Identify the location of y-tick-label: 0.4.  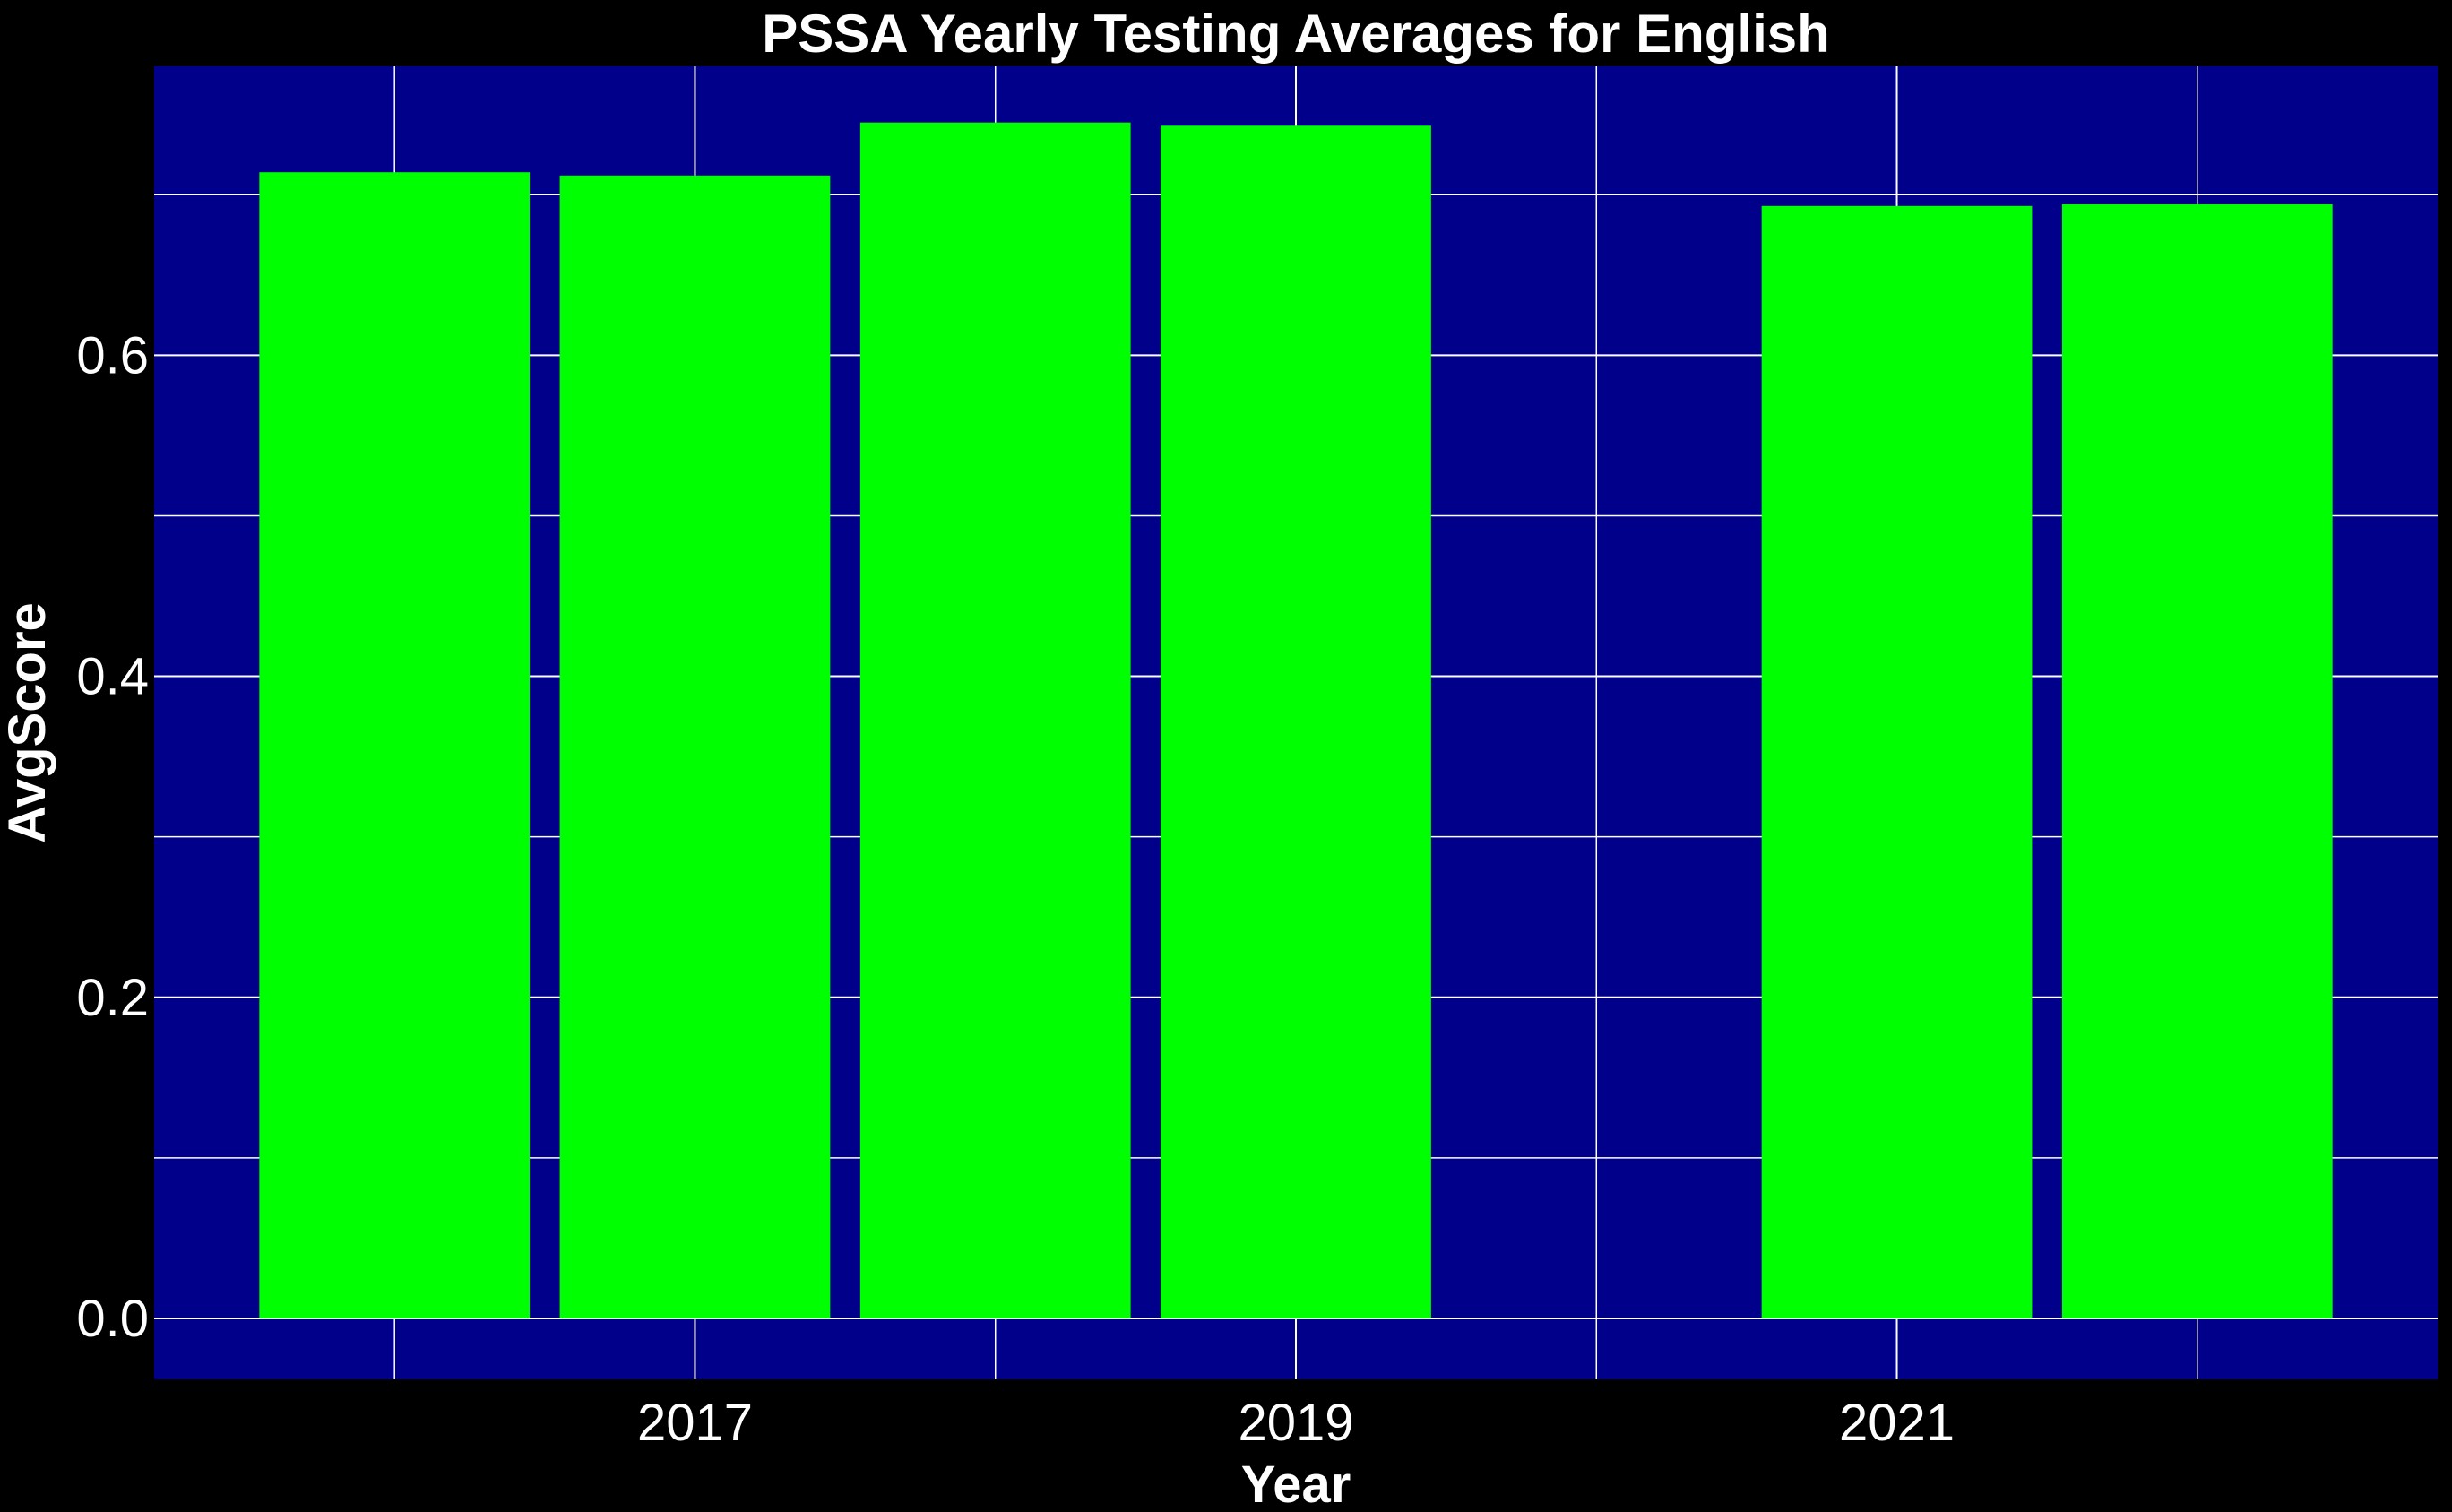
(113, 677).